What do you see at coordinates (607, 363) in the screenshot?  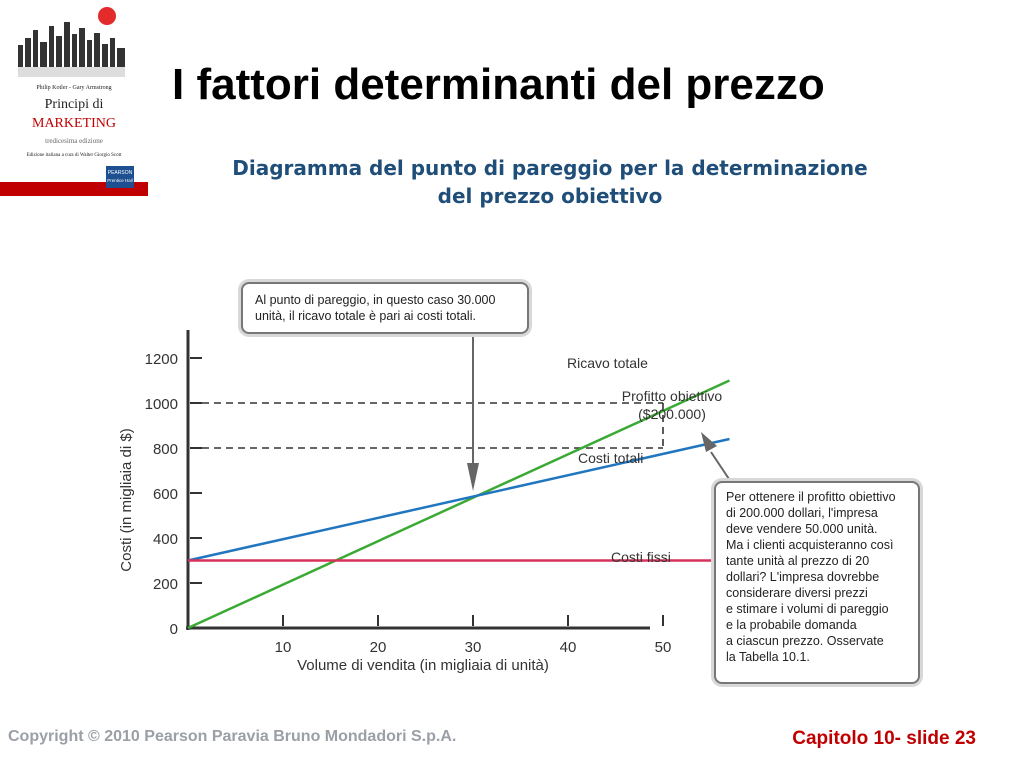 I see `series-label: Ricavo totale` at bounding box center [607, 363].